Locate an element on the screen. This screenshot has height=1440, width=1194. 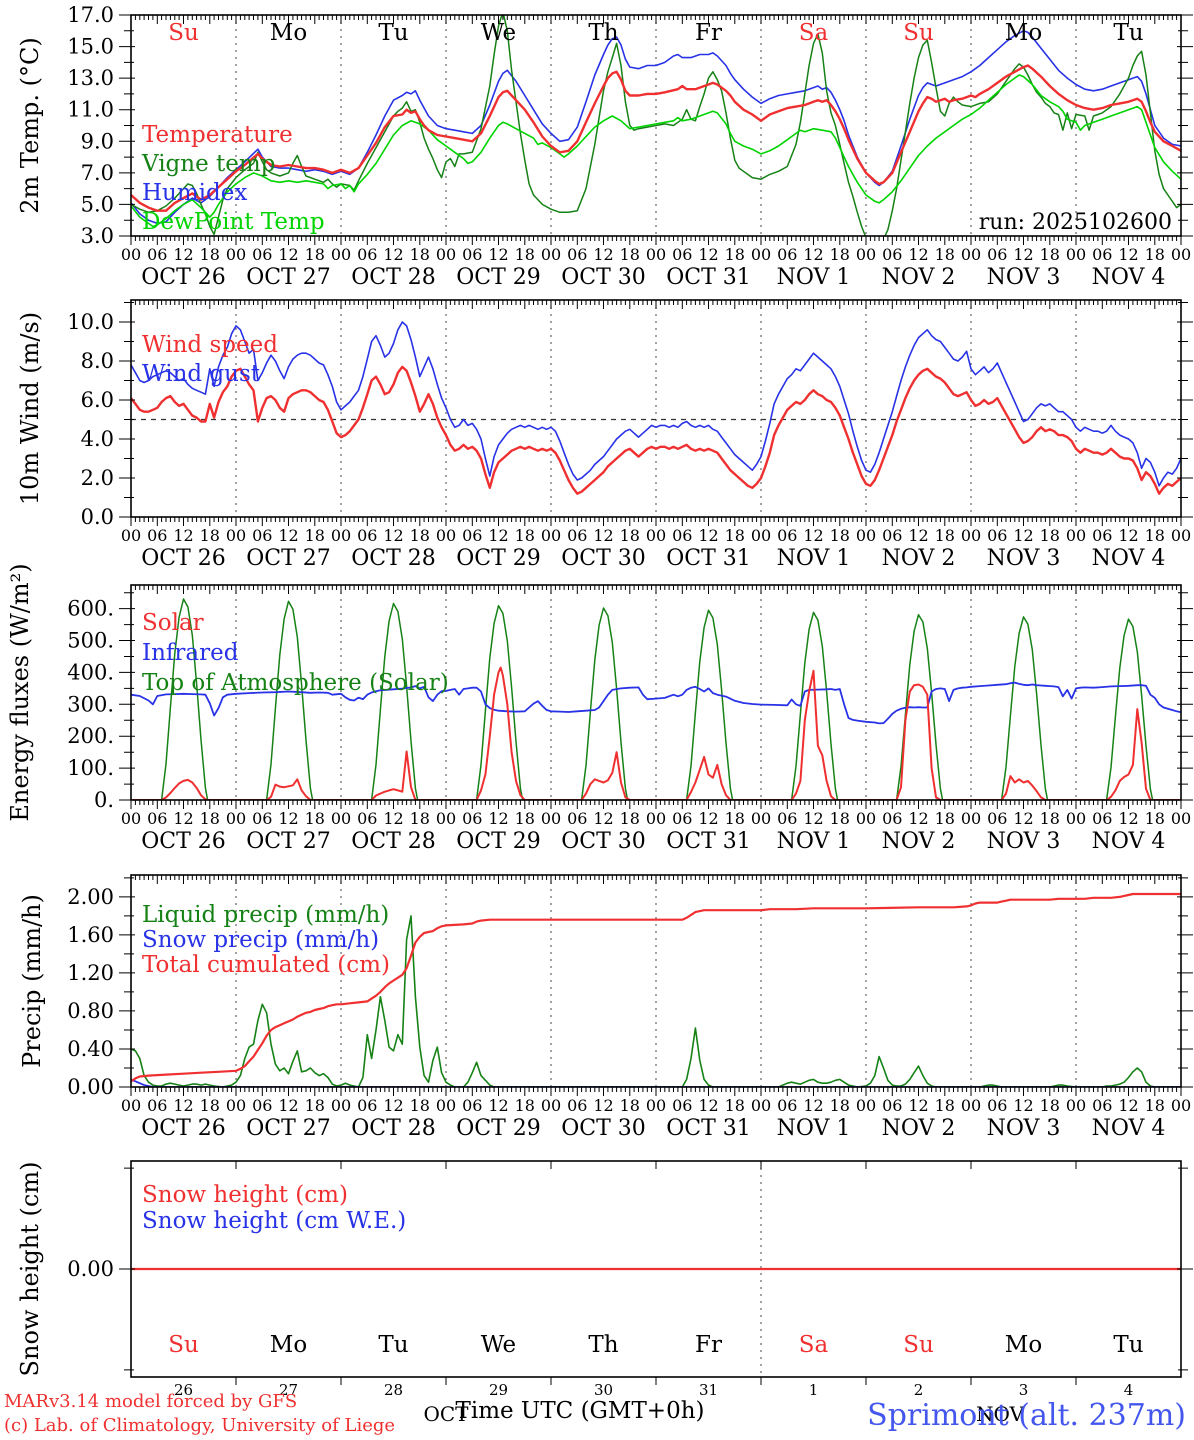
svg-text: NOV 2 is located at coordinates (919, 841).